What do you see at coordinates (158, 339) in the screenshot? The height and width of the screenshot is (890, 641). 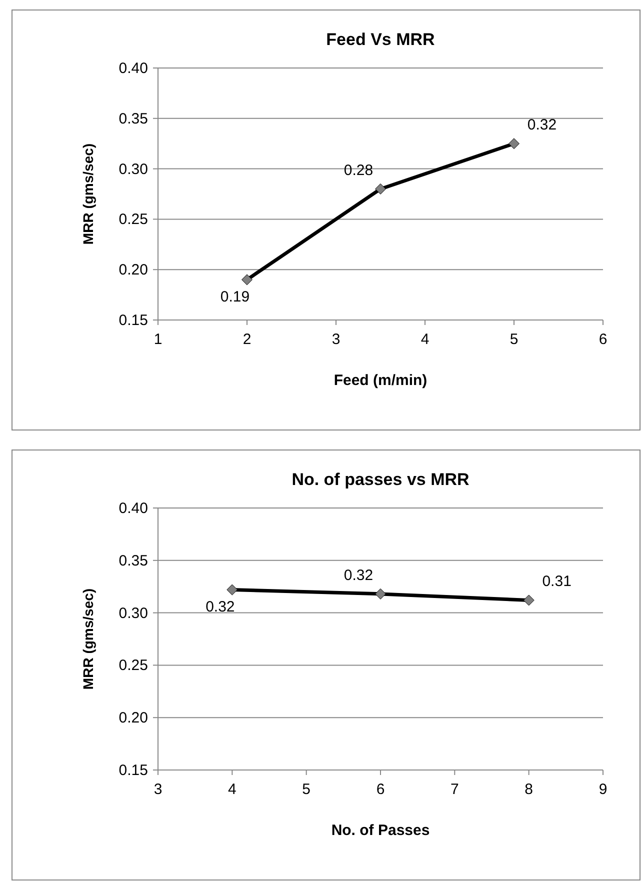 I see `x-tick-label: 1` at bounding box center [158, 339].